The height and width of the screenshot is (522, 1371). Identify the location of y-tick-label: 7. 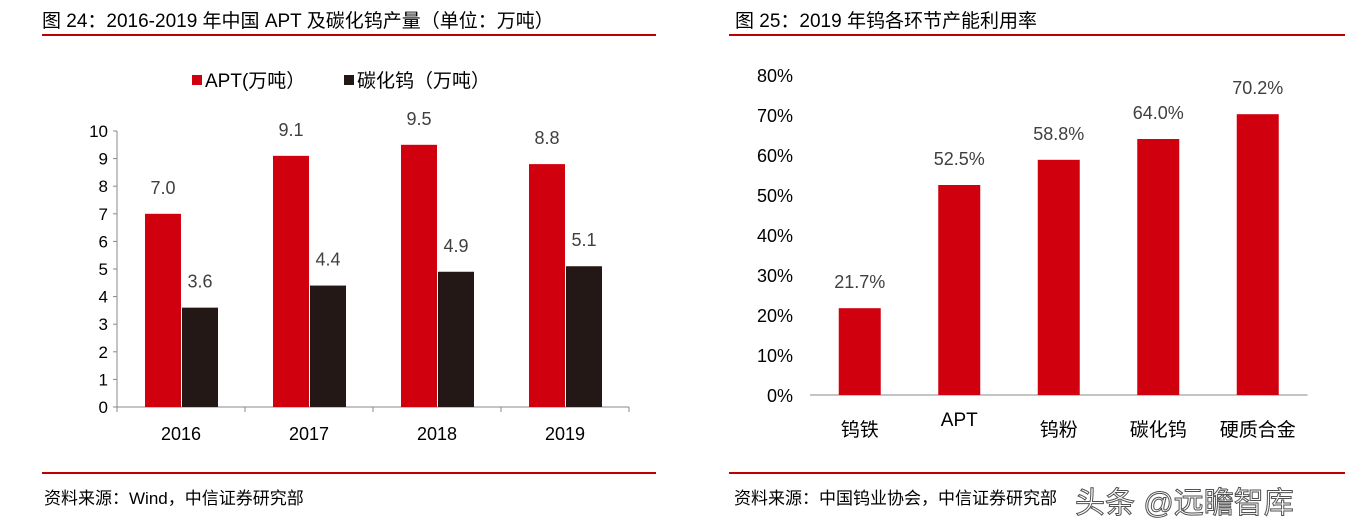
(103, 214).